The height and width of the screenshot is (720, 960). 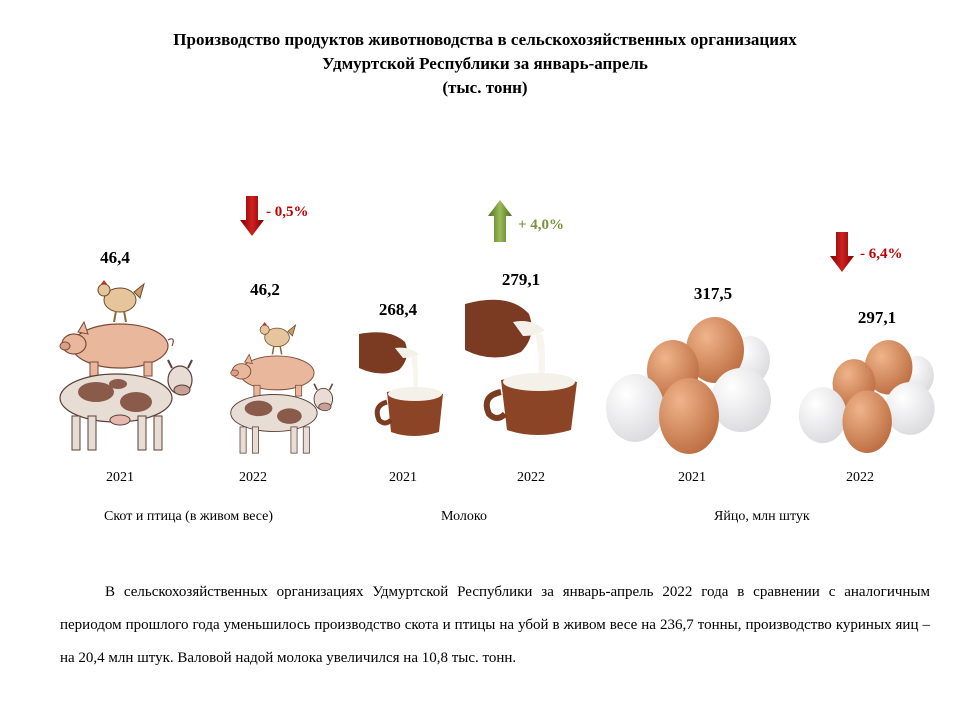 What do you see at coordinates (500, 221) in the screenshot?
I see `arrow-up-icon` at bounding box center [500, 221].